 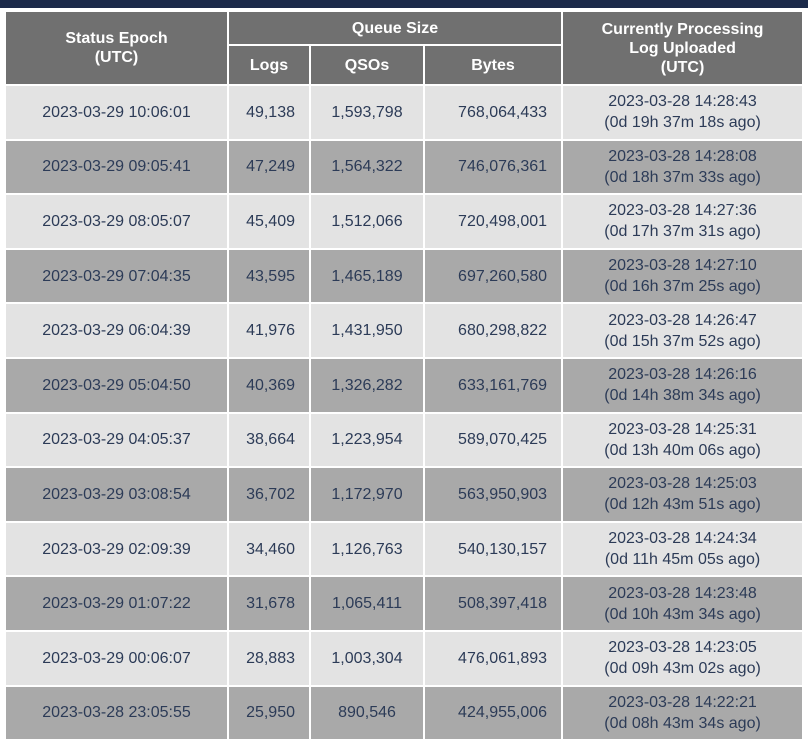 I want to click on processing-age: (0d 08h 43m 34s ago), so click(x=682, y=723).